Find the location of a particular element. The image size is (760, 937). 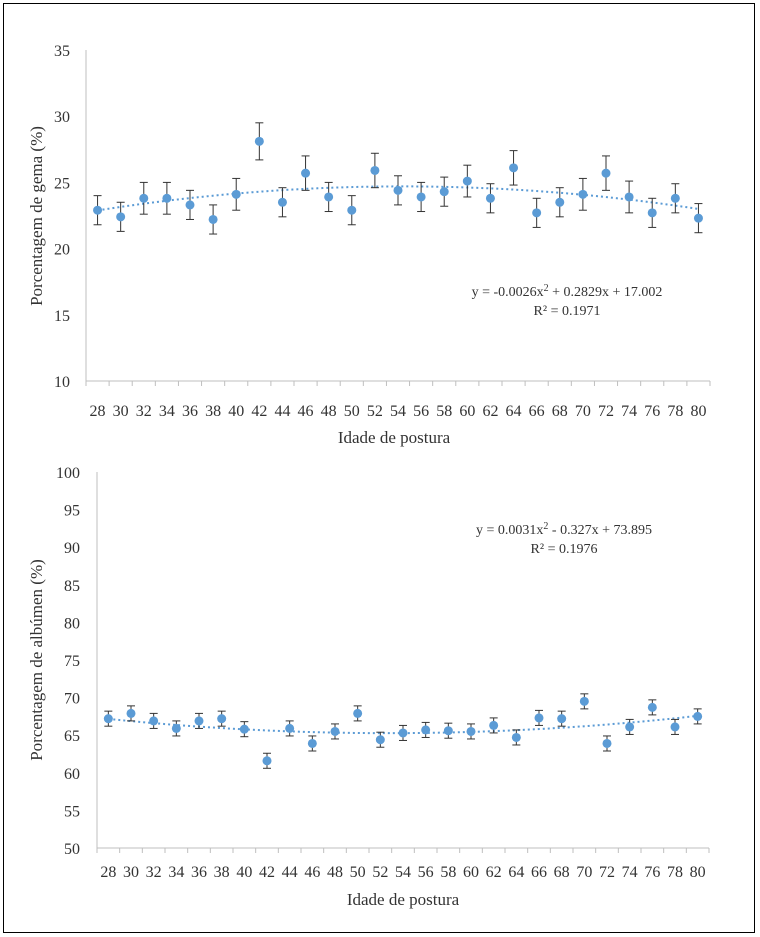

x-tick-label: 28 is located at coordinates (98, 411).